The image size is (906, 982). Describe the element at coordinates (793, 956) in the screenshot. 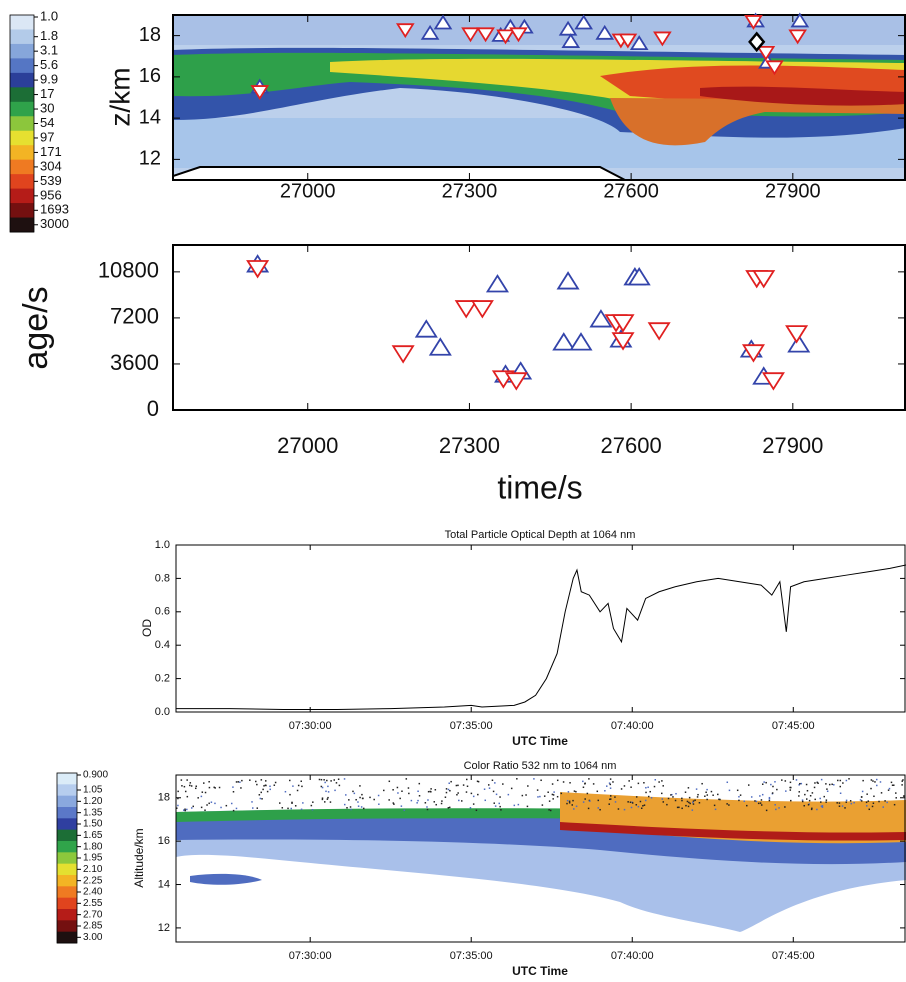

I see `x-tick-label: 07:45:00` at that location.